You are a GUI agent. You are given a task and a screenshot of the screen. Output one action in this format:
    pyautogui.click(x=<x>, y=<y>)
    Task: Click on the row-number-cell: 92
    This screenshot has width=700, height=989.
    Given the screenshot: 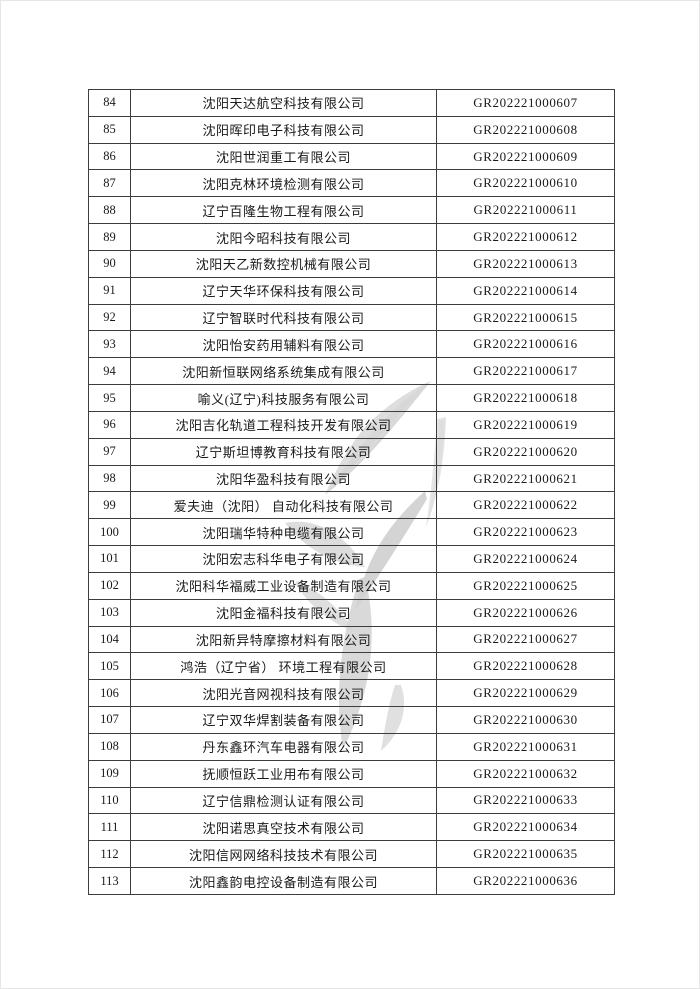 What is the action you would take?
    pyautogui.click(x=109, y=317)
    